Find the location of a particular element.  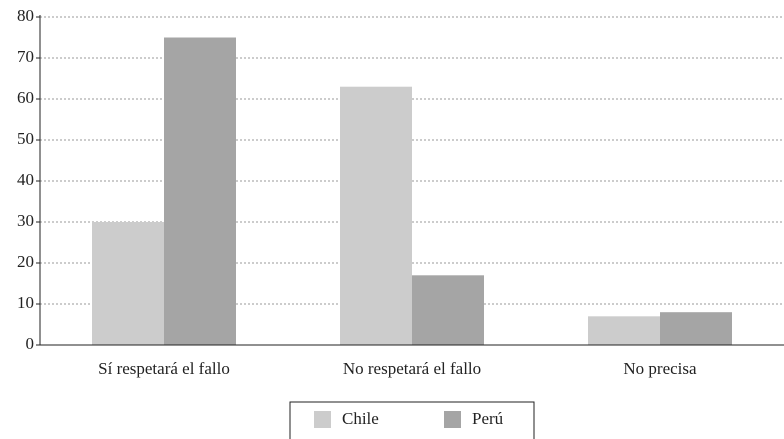

x-tick-label: Sí respetará el fallo is located at coordinates (164, 368).